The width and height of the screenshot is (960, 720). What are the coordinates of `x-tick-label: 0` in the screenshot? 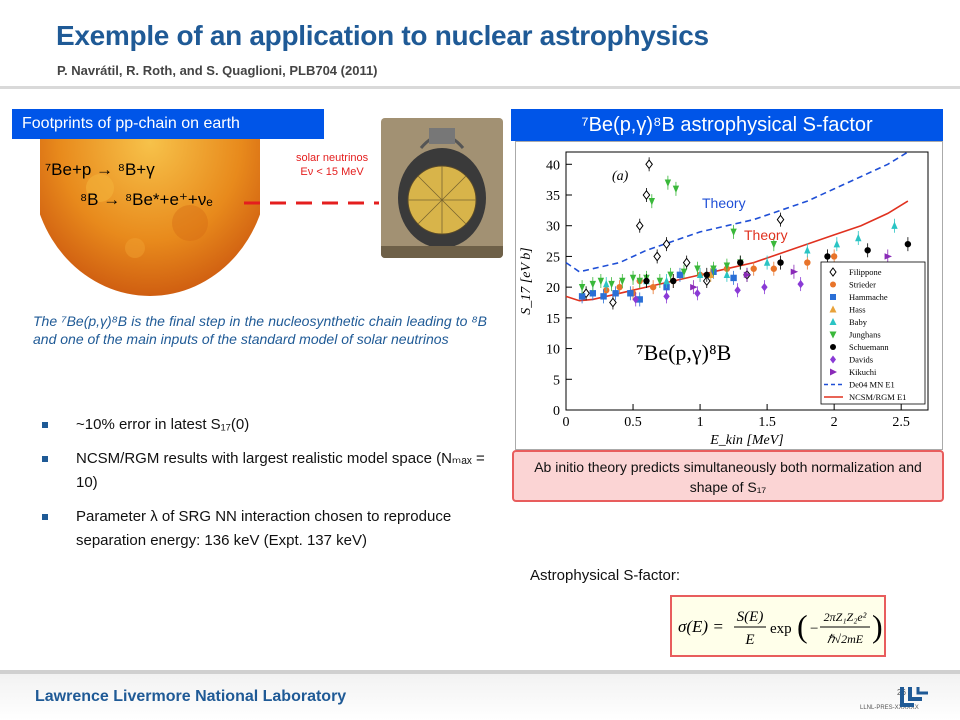 It's located at (566, 422).